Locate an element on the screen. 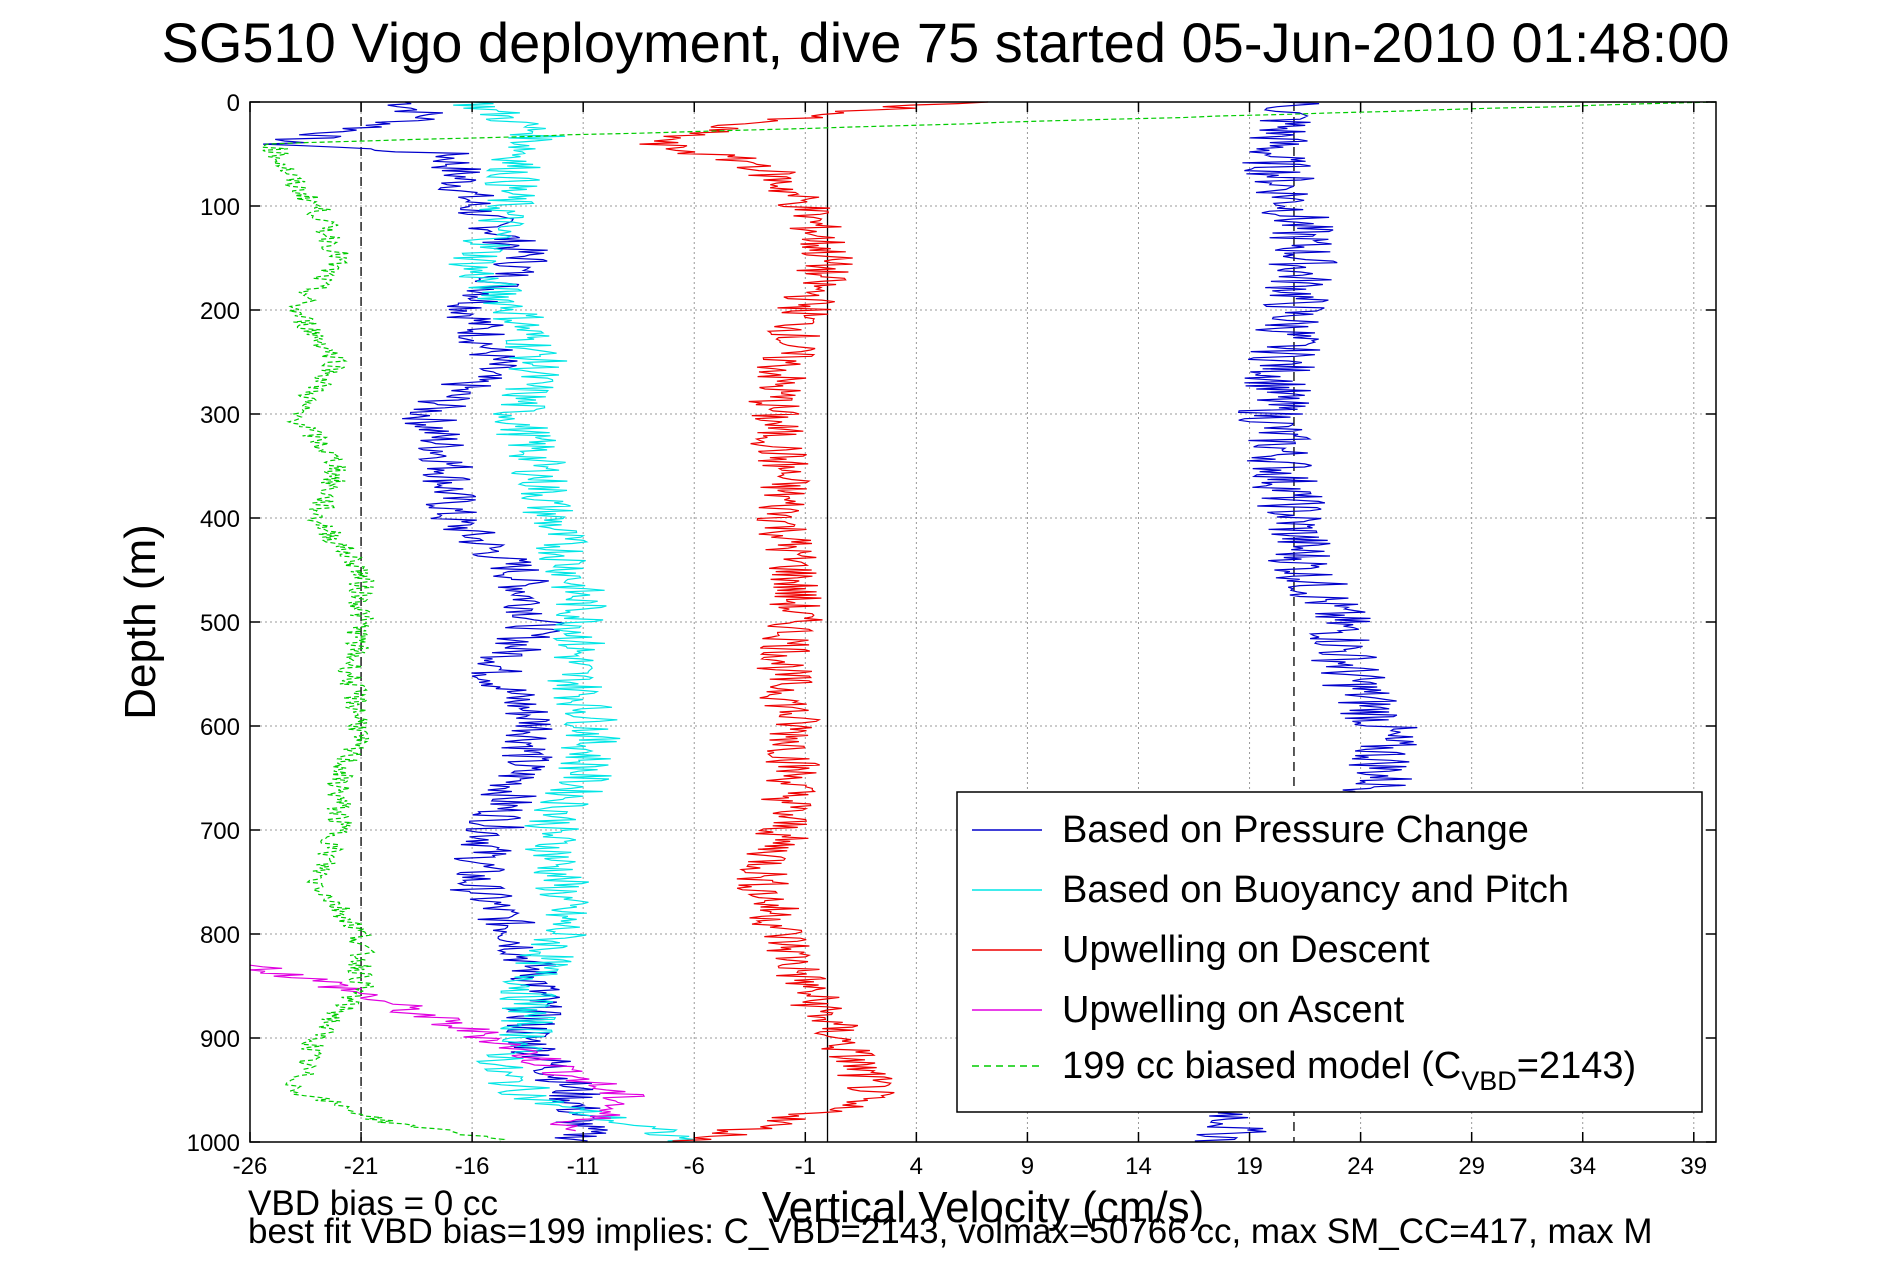  legend-label-model-main: 199 cc biased model (C is located at coordinates (1261, 1066).